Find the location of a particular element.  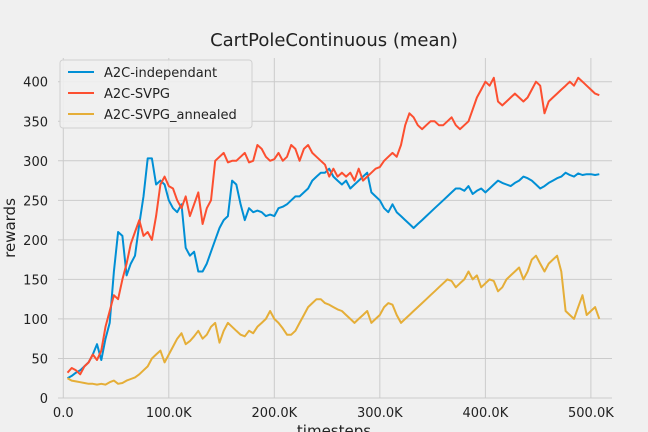

x-tick-label: 0.0 is located at coordinates (63, 413).